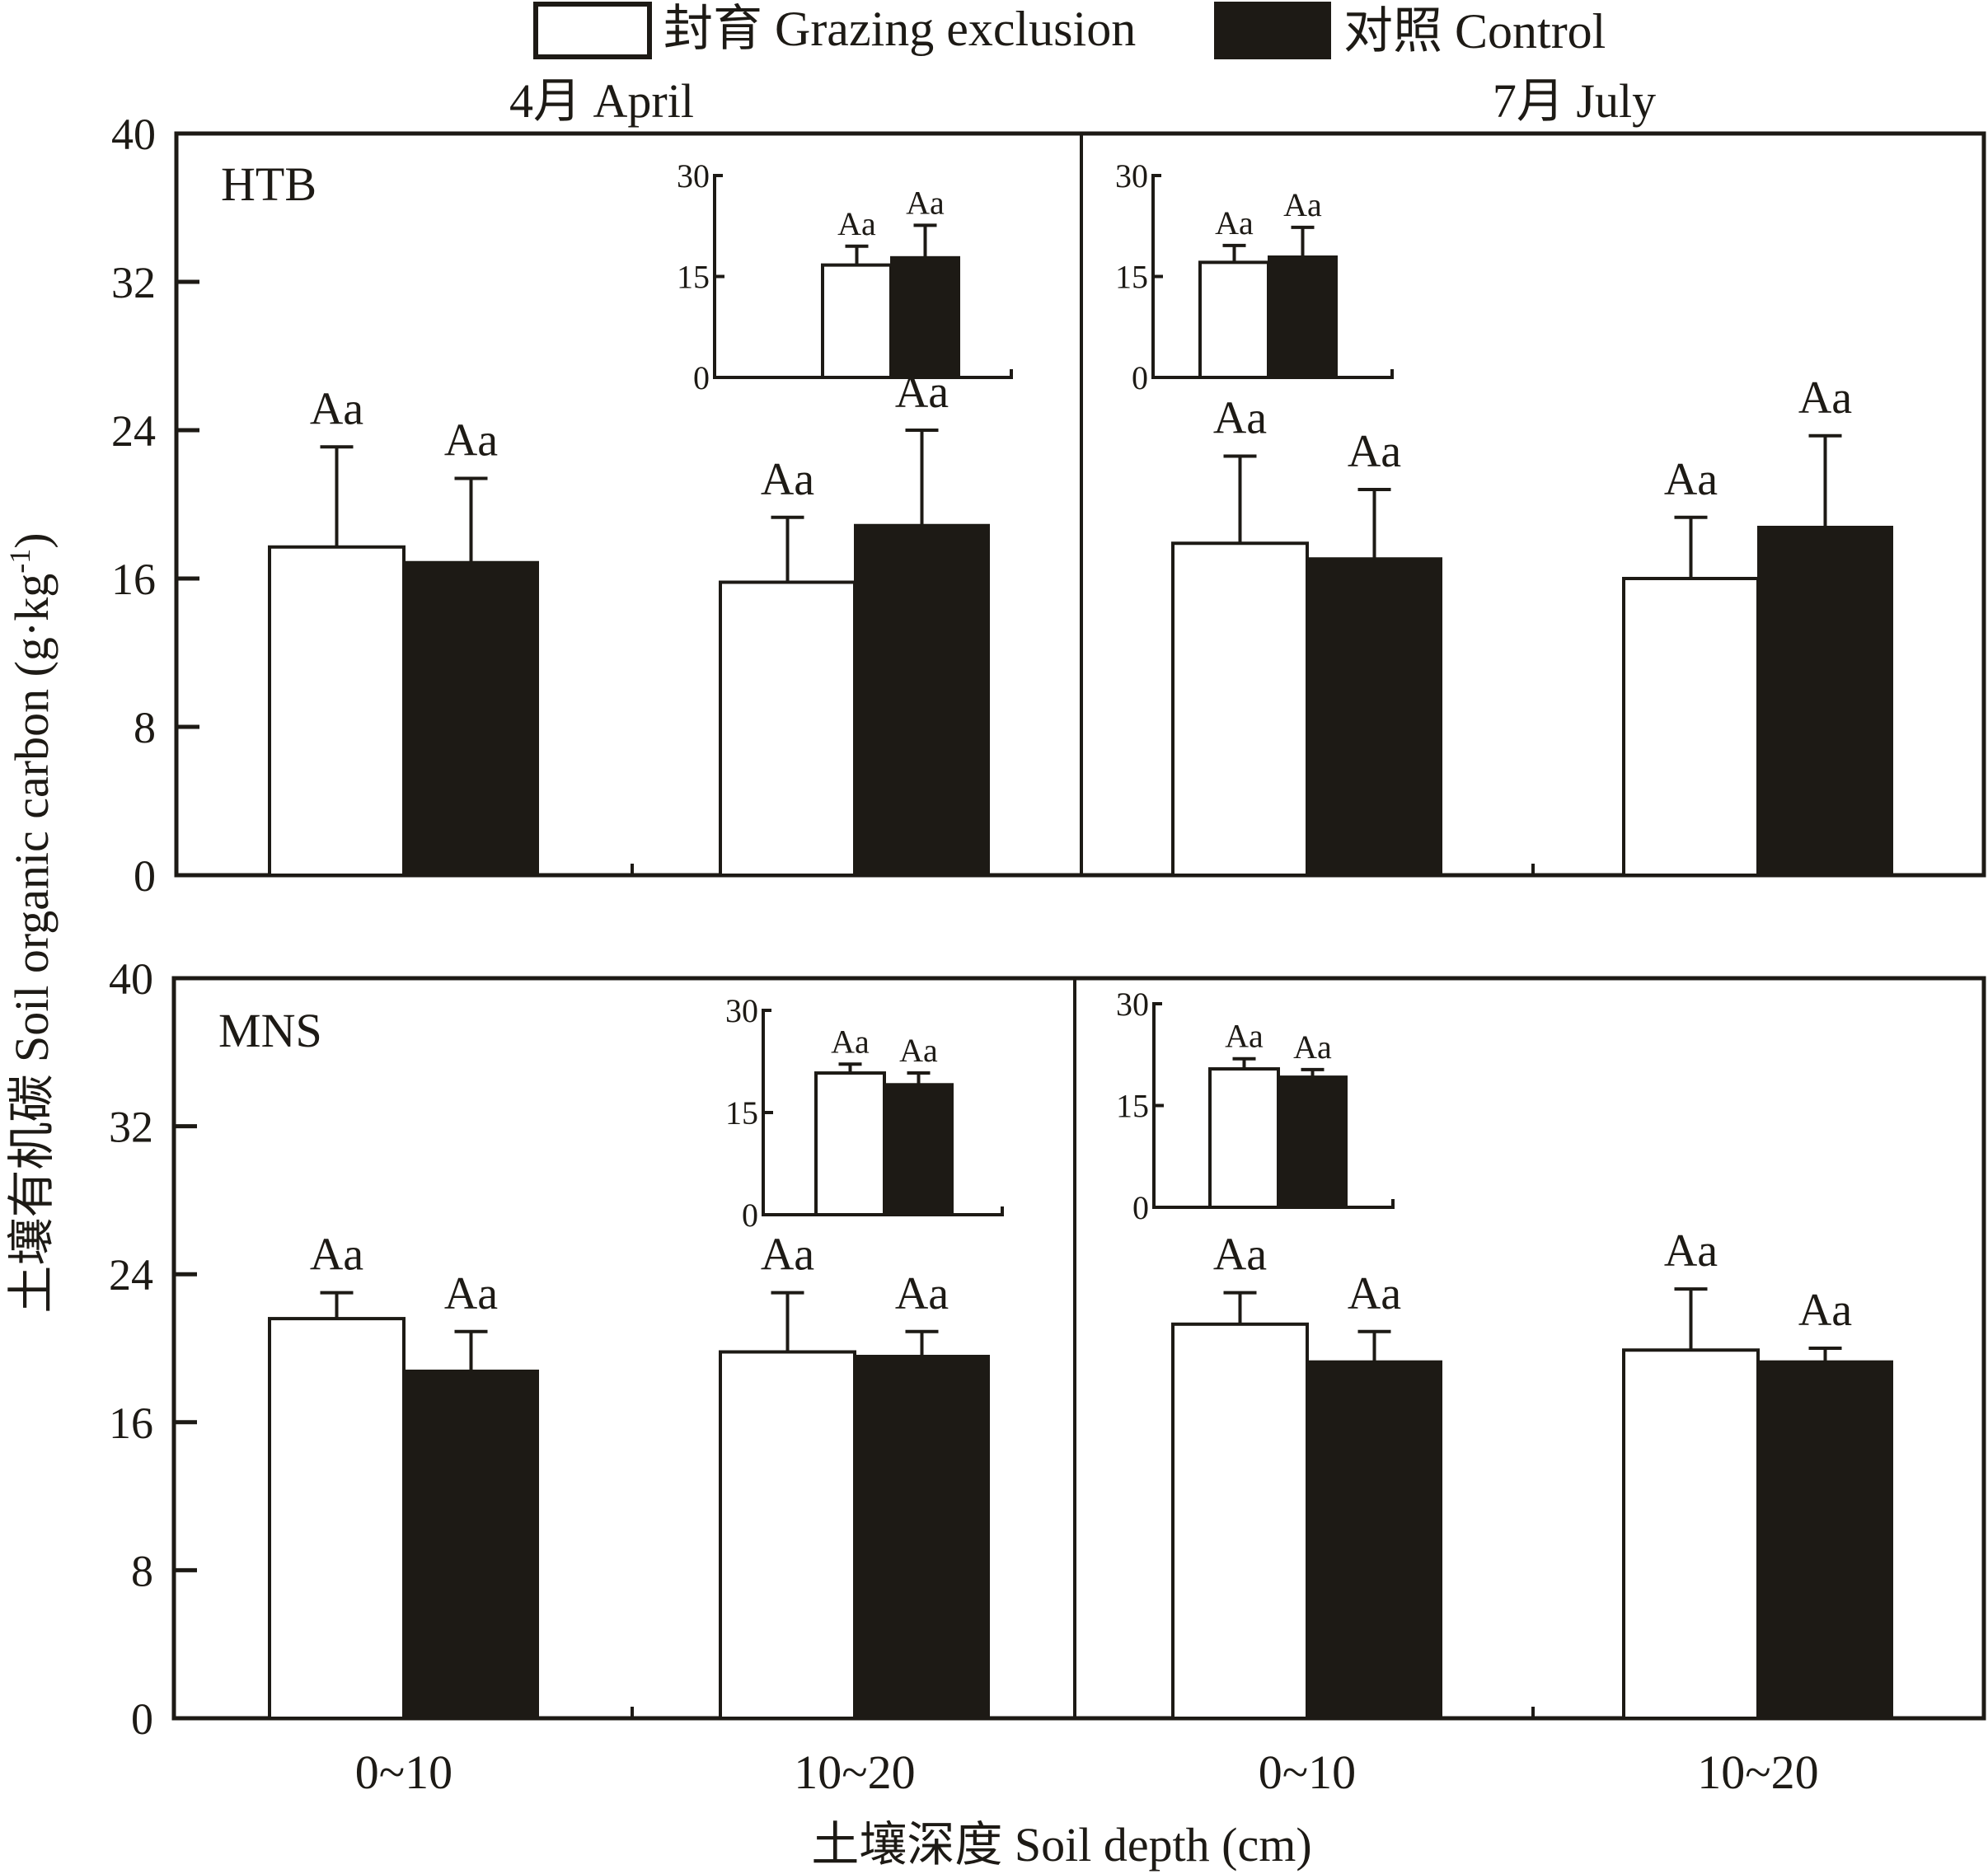 The image size is (1988, 1874). I want to click on legend: 封育 Grazing exclusion 对照 Control, so click(1069, 30).